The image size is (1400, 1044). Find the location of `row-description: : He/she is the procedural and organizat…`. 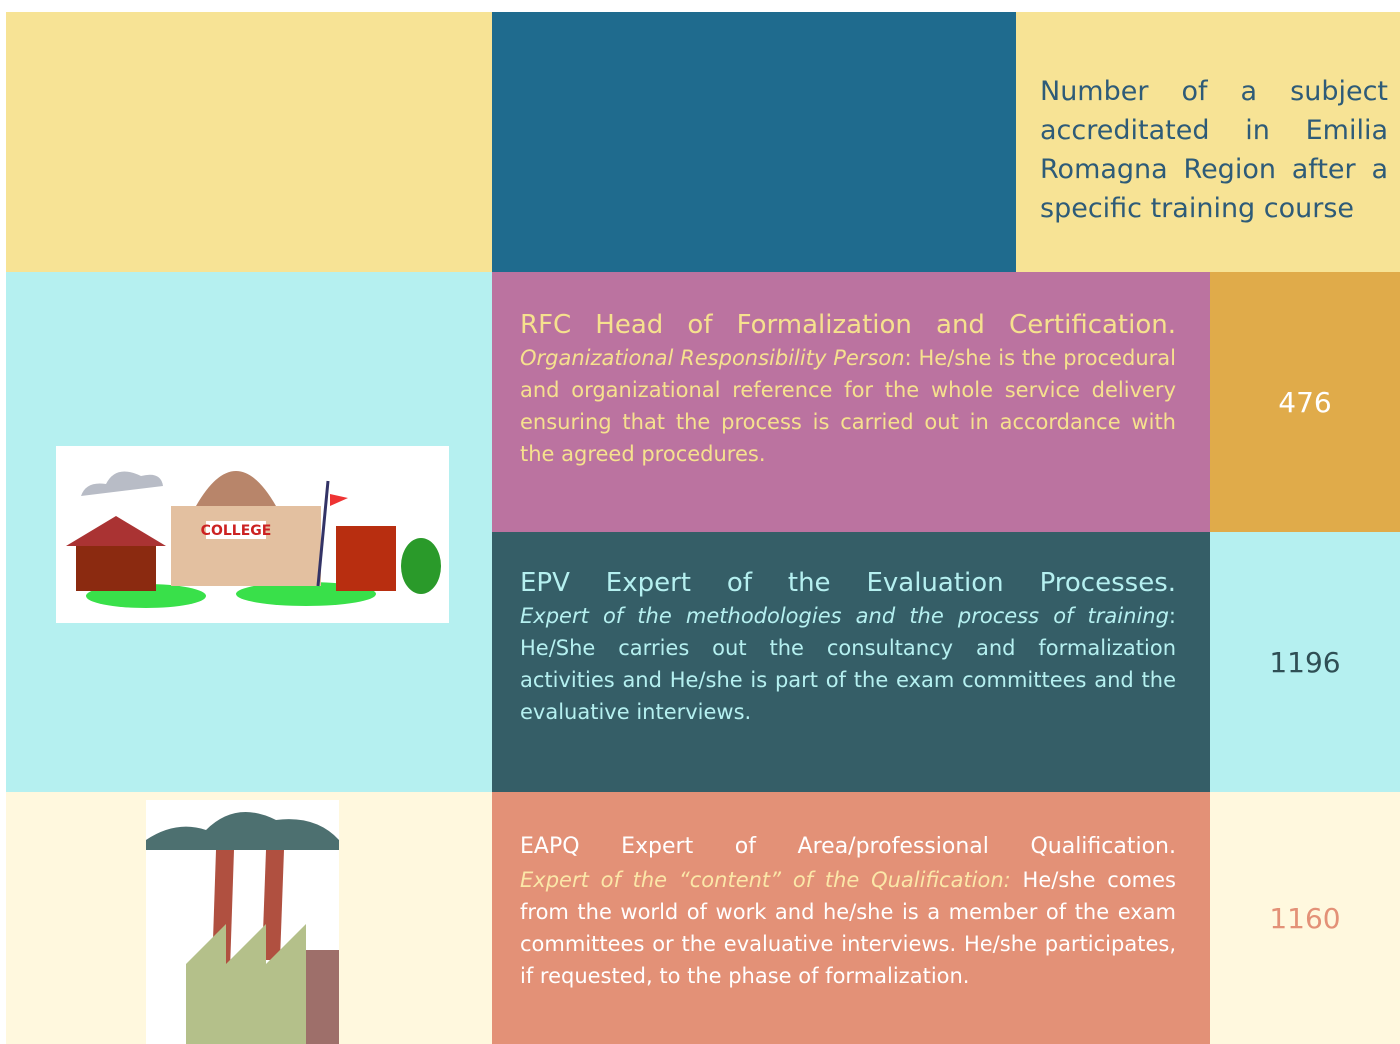

row-description: : He/she is the procedural and organizat… is located at coordinates (848, 406).